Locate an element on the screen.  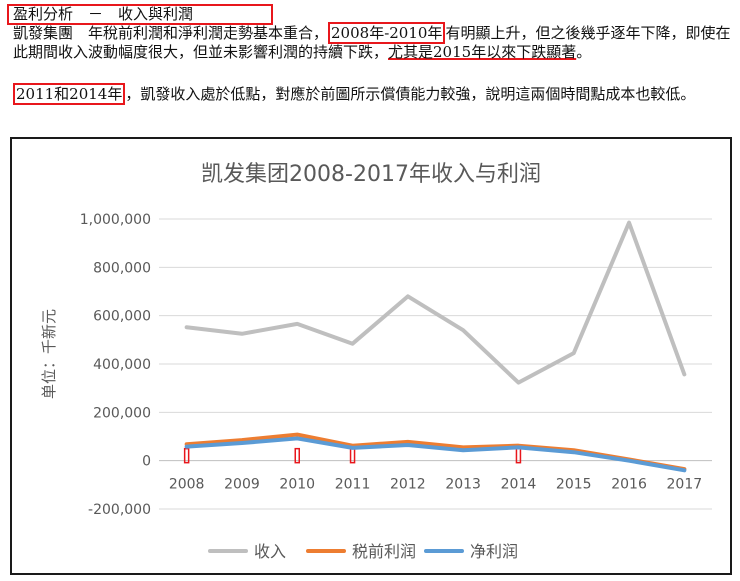
y-tick-label: -200,000 is located at coordinates (119, 510).